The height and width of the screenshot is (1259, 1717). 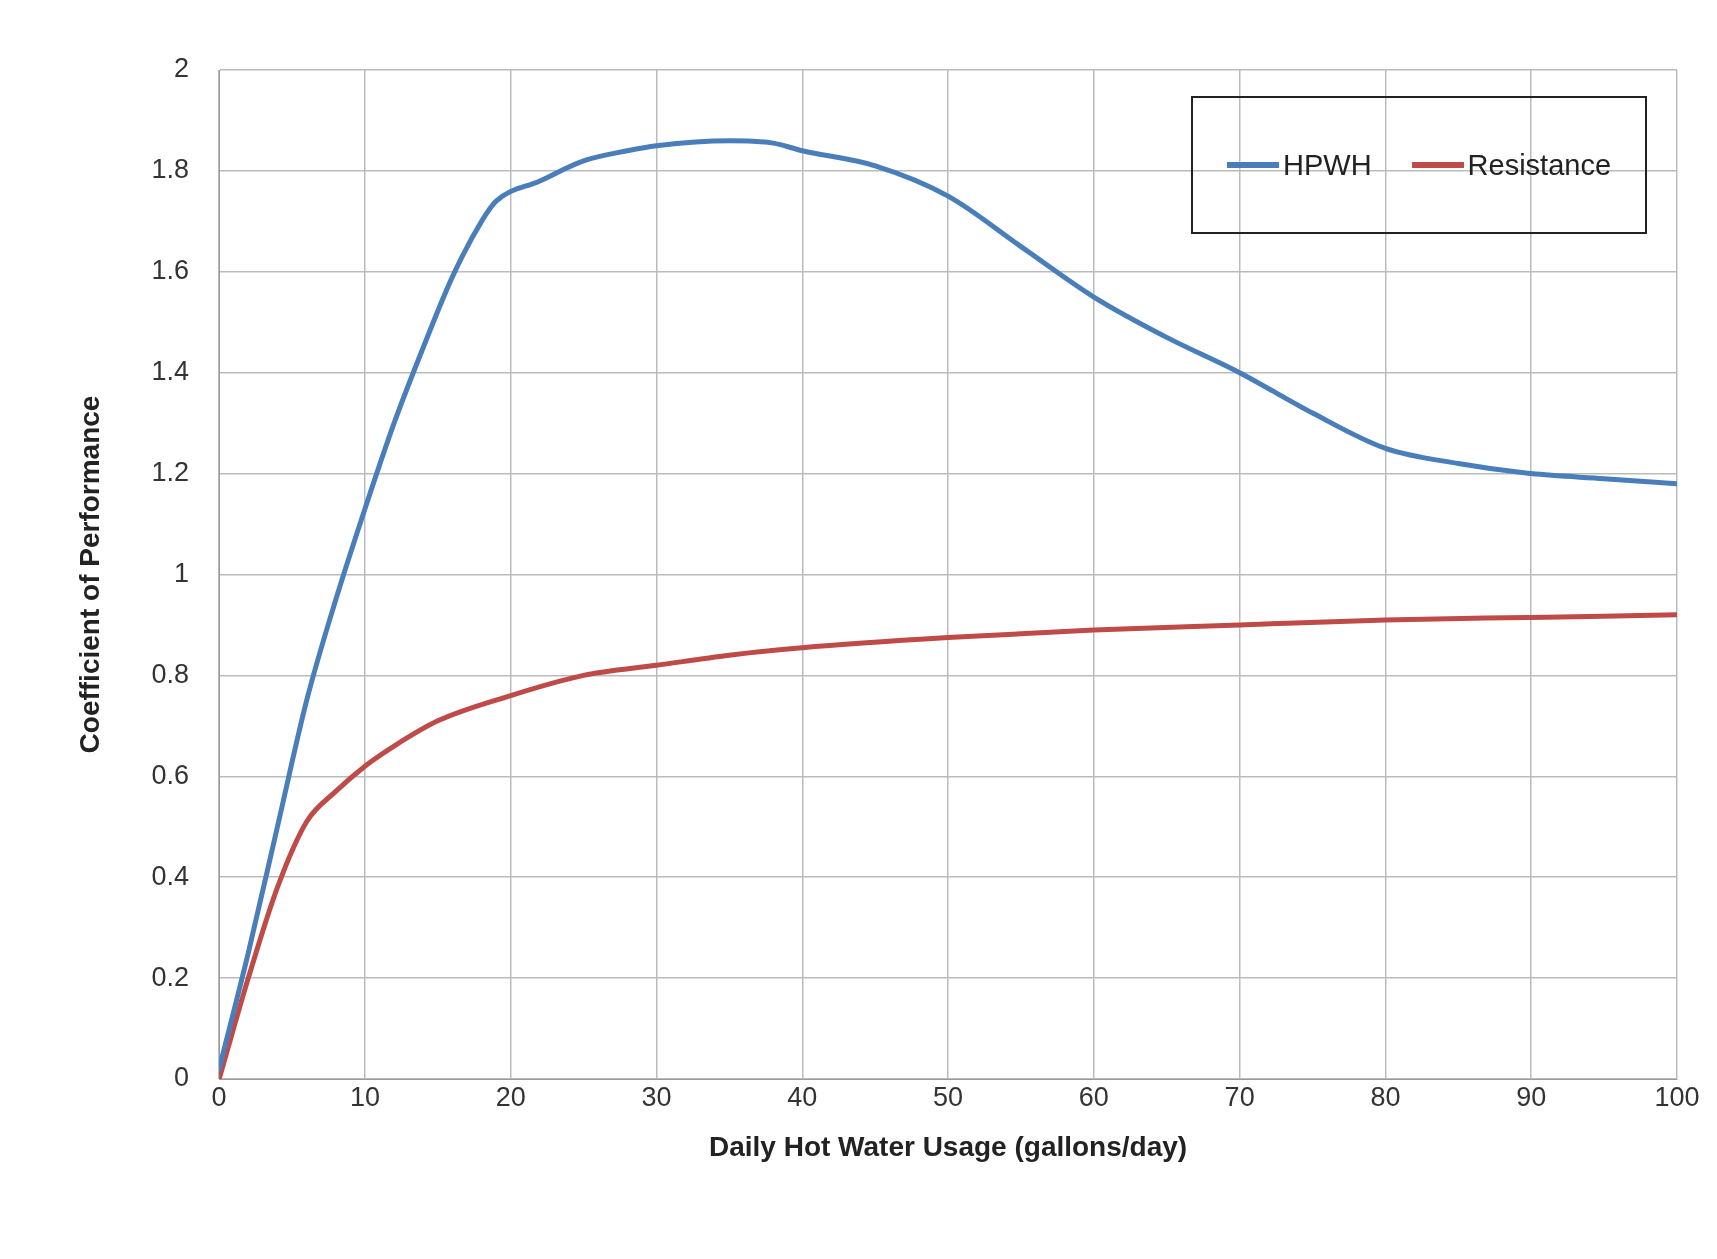 What do you see at coordinates (1093, 1096) in the screenshot?
I see `x-tick-label: 60` at bounding box center [1093, 1096].